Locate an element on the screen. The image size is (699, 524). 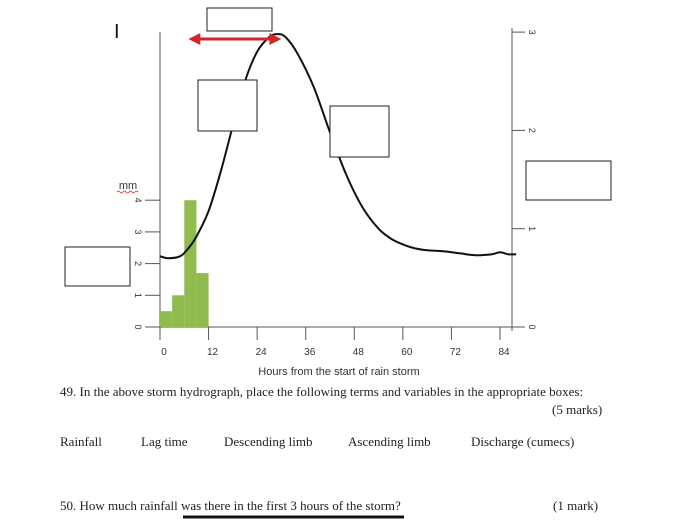
answer-box-lag-time is located at coordinates (239, 19).